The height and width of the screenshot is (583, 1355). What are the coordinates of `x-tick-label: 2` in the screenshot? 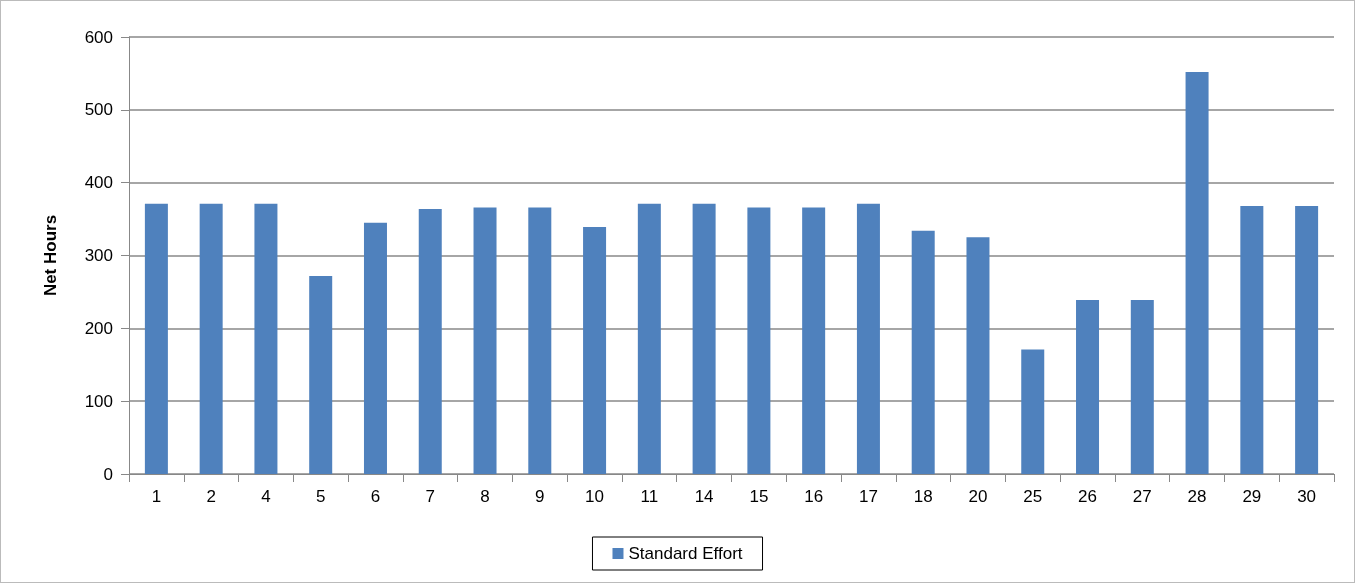 It's located at (211, 496).